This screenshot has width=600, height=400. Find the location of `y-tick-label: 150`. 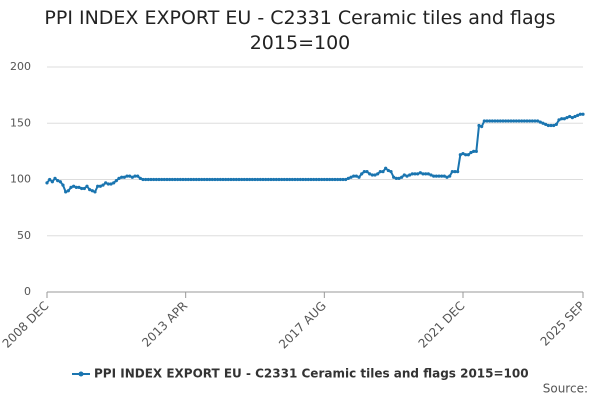

y-tick-label: 150 is located at coordinates (20, 122).